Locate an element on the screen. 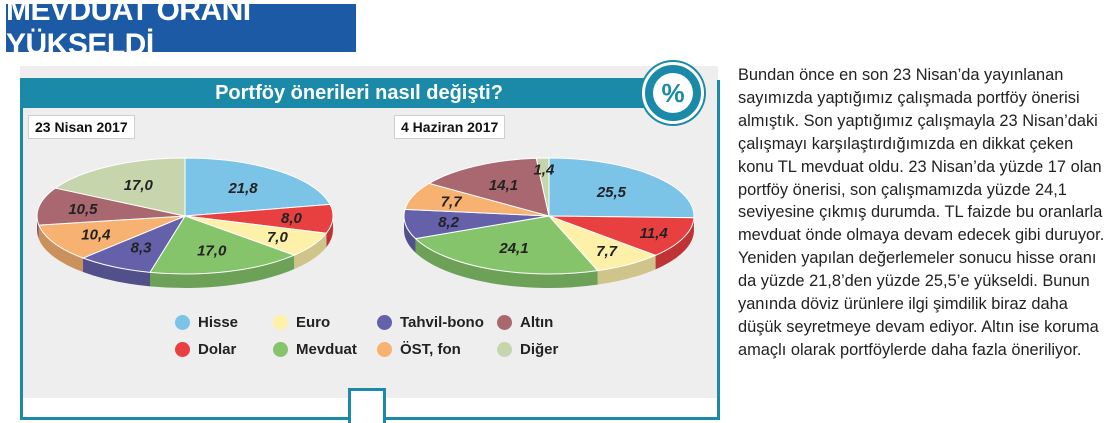 This screenshot has width=1116, height=423. percent-badge-icon: % is located at coordinates (673, 93).